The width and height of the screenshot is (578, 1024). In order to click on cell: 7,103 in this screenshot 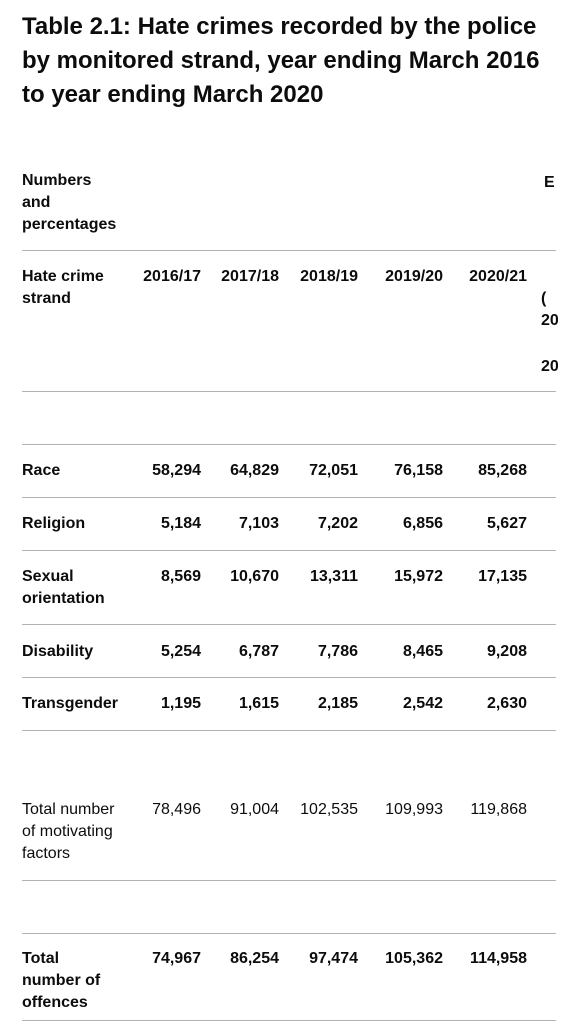, I will do `click(258, 523)`.